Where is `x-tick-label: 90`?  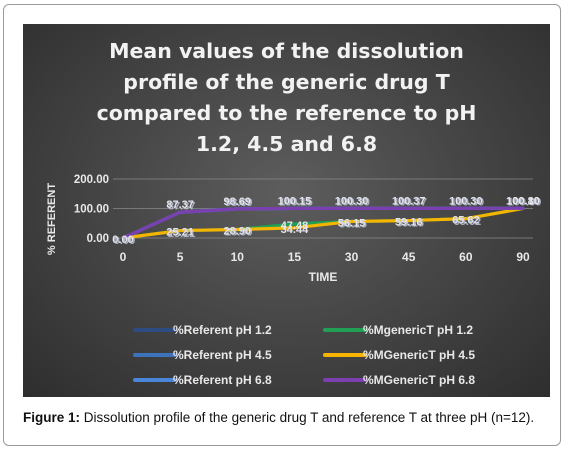
x-tick-label: 90 is located at coordinates (523, 257).